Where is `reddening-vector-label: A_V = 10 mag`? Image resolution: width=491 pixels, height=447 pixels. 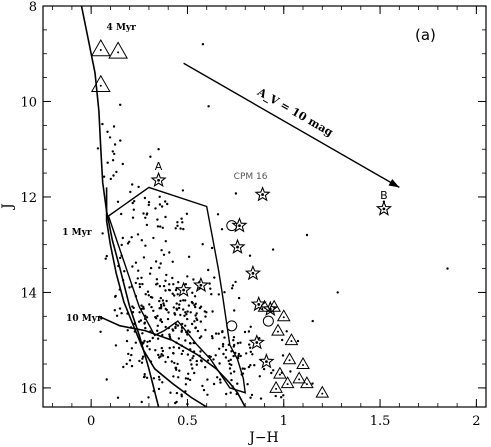 reddening-vector-label: A_V = 10 mag is located at coordinates (295, 112).